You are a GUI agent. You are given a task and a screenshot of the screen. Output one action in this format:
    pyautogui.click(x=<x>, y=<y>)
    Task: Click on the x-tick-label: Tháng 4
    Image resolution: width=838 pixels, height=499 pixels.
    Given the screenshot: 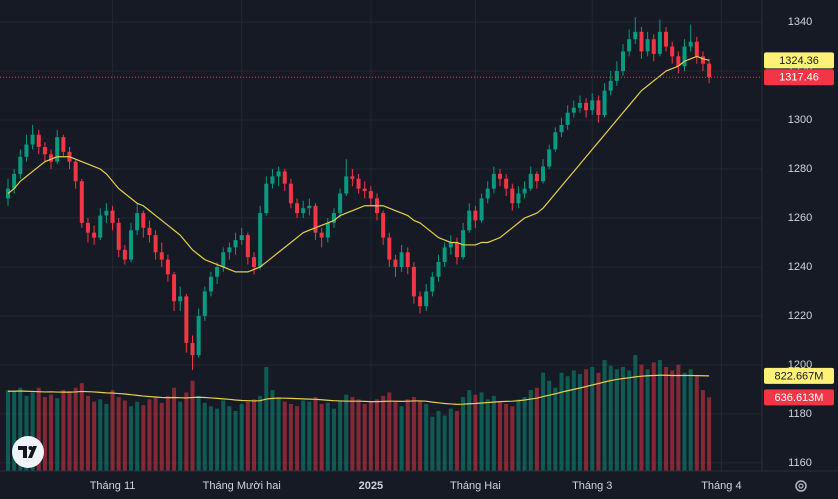 What is the action you would take?
    pyautogui.click(x=721, y=486)
    